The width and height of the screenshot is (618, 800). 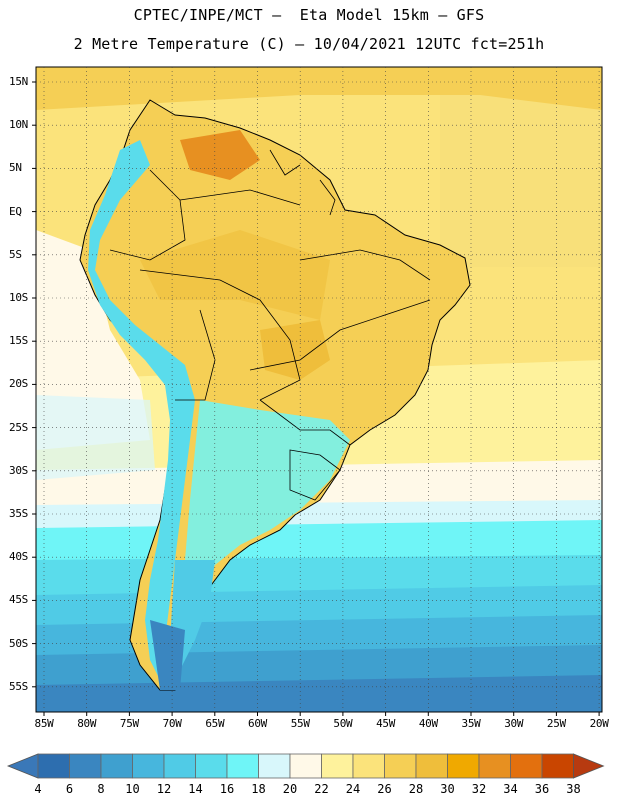 What do you see at coordinates (447, 789) in the screenshot?
I see `colorbar-label: 30` at bounding box center [447, 789].